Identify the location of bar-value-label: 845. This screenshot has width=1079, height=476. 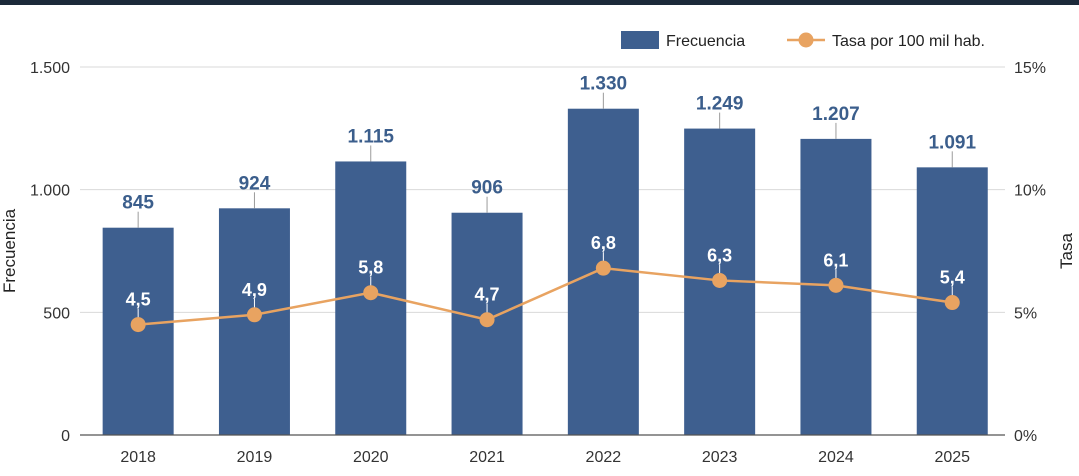
(138, 203).